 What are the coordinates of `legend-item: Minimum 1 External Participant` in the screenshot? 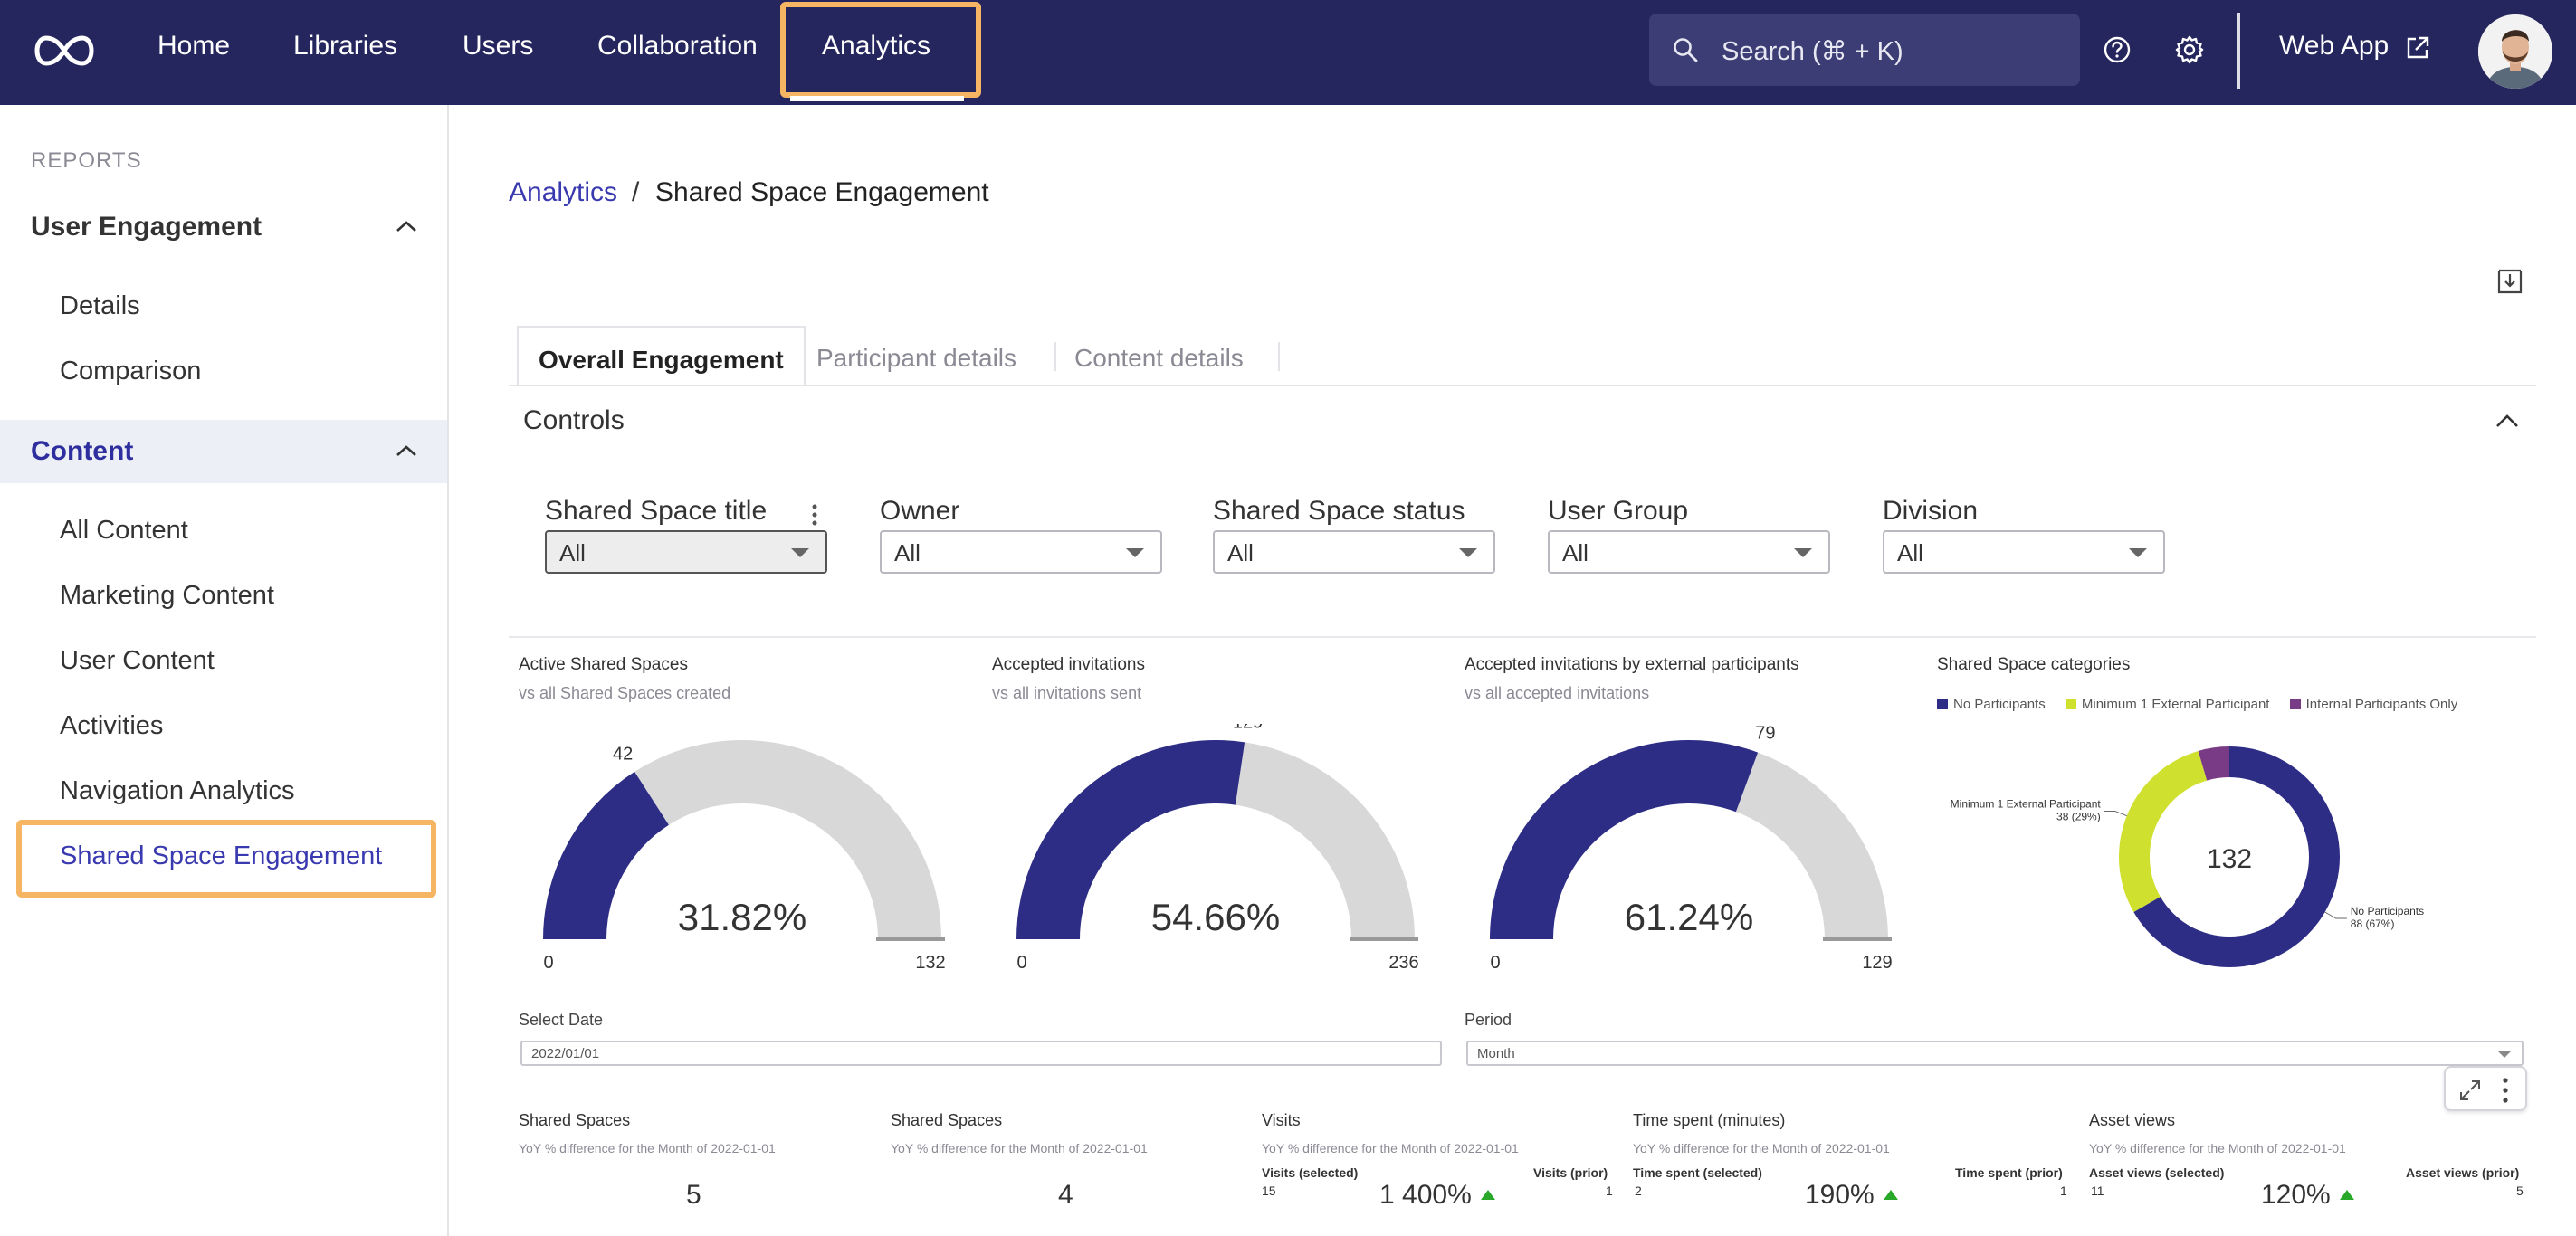 It's located at (2167, 704).